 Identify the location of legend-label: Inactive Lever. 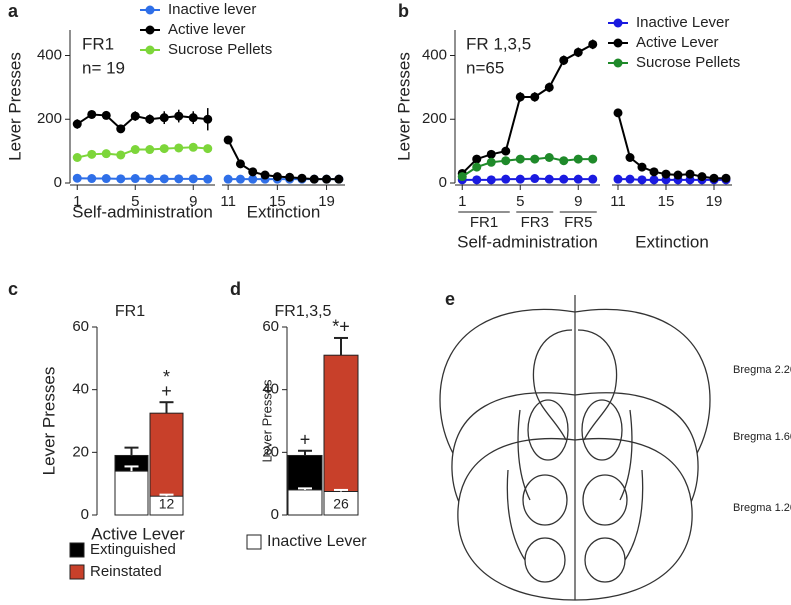
(682, 22).